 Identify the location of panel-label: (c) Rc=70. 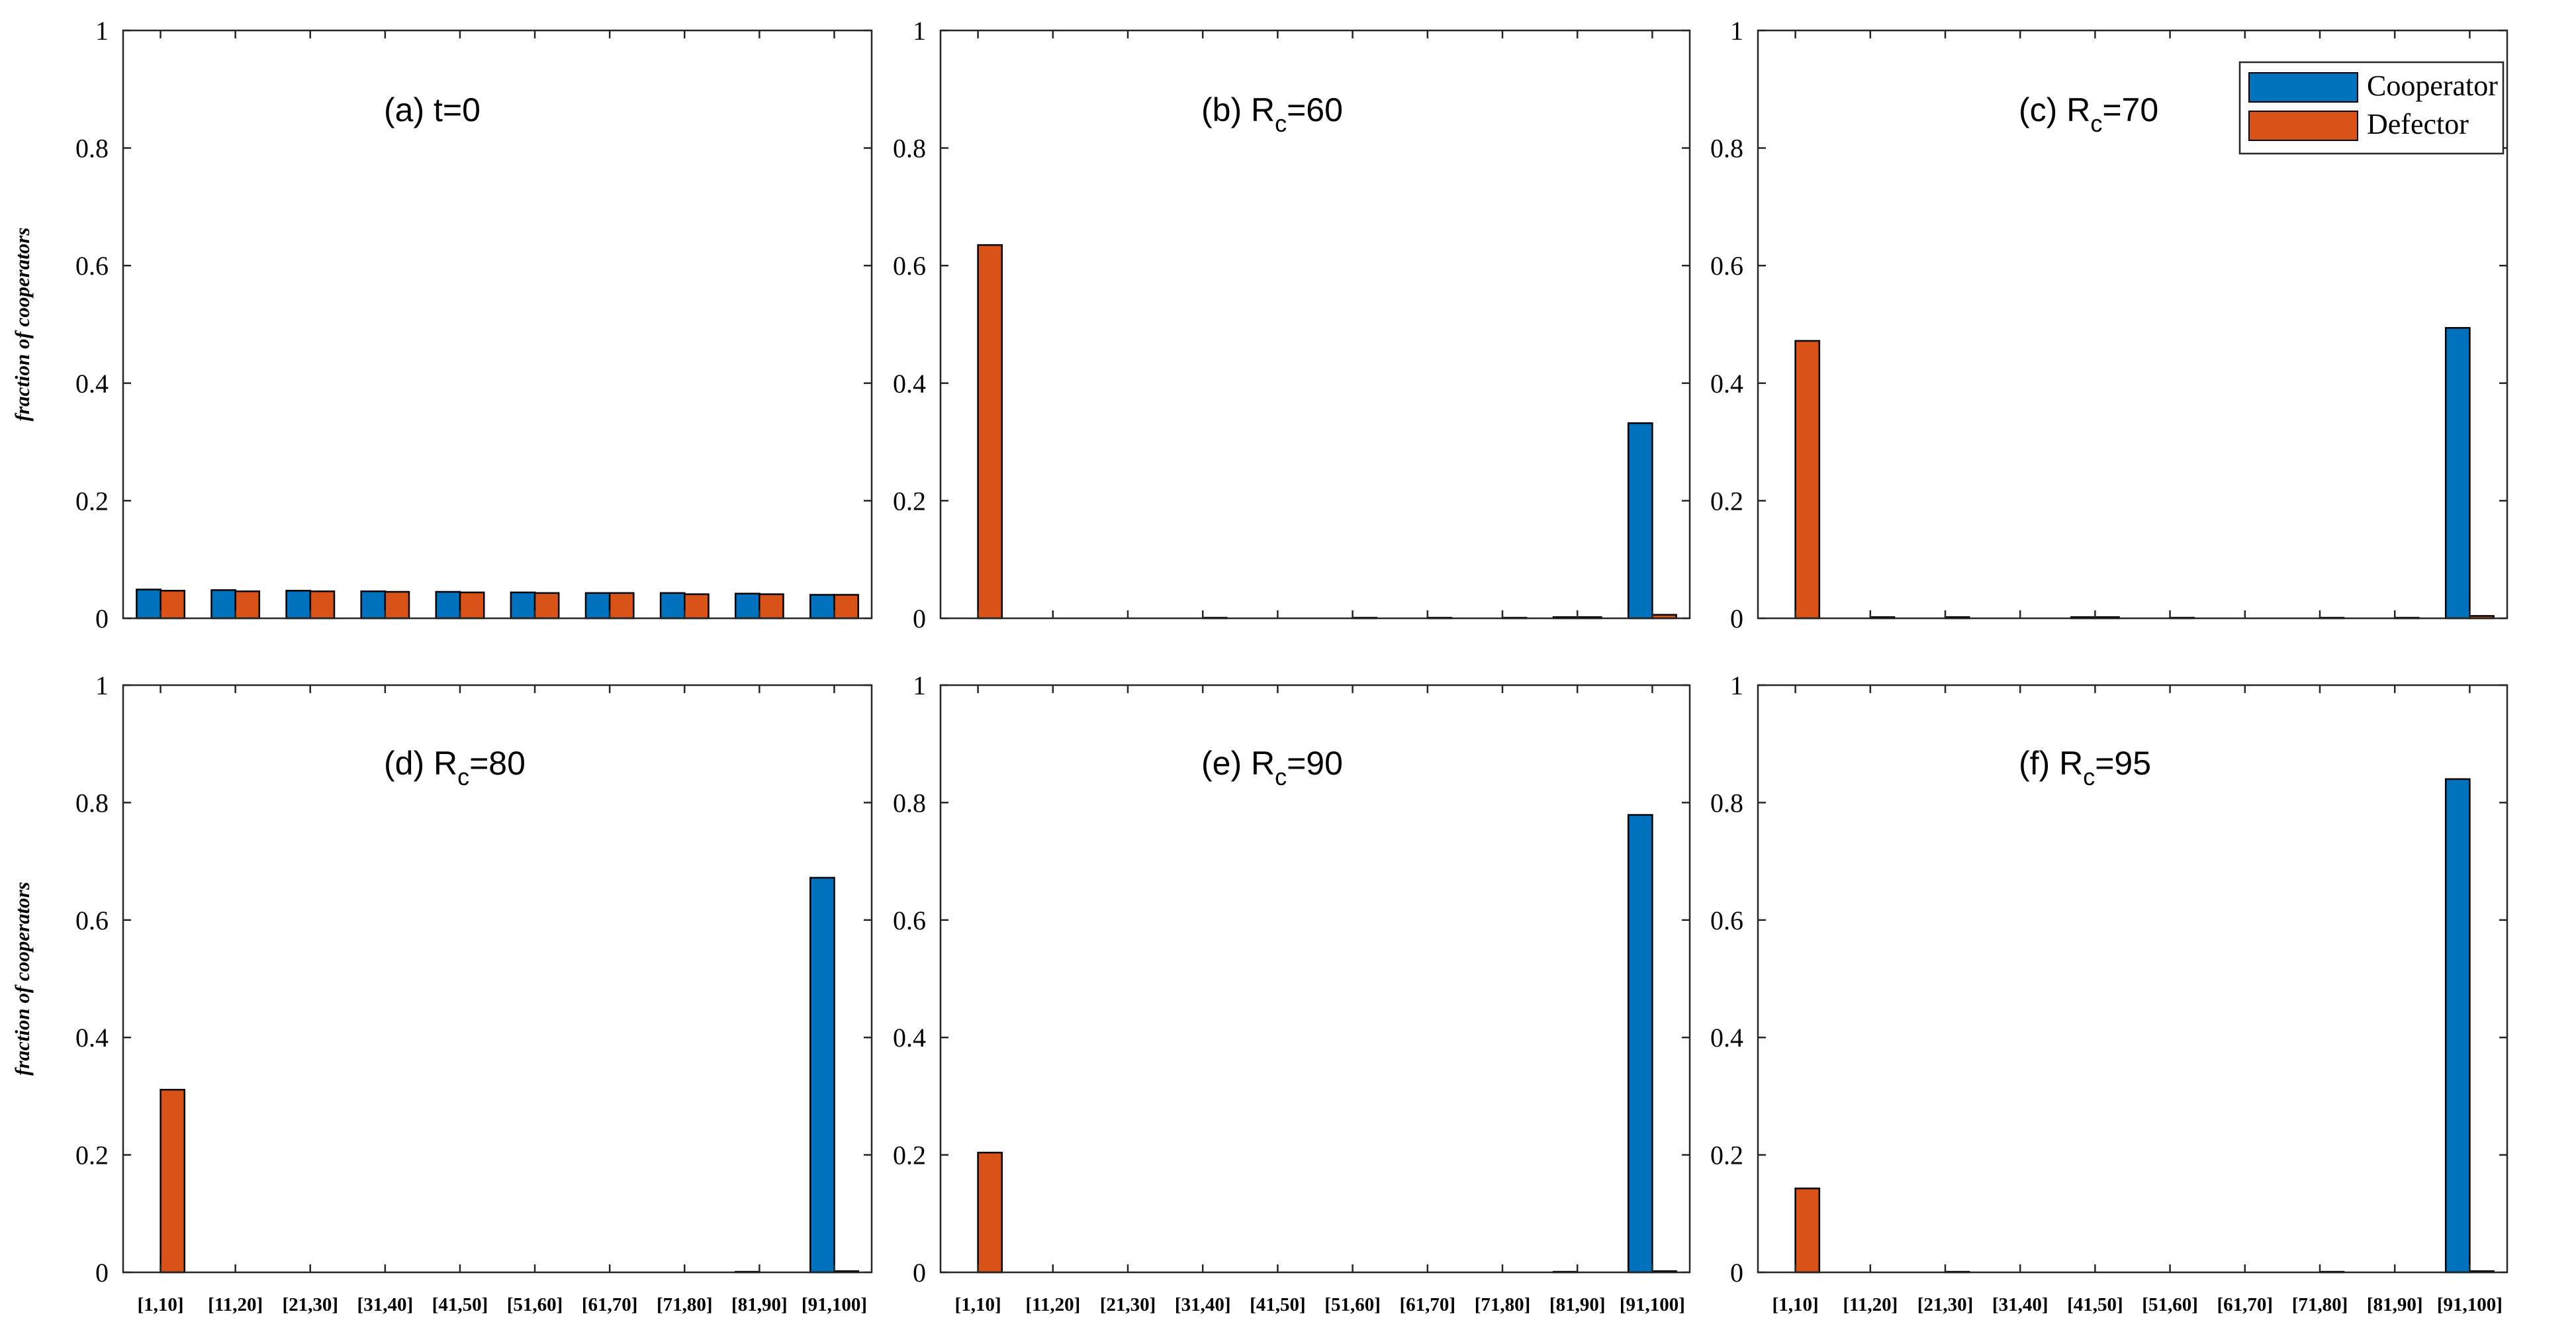
(2088, 114).